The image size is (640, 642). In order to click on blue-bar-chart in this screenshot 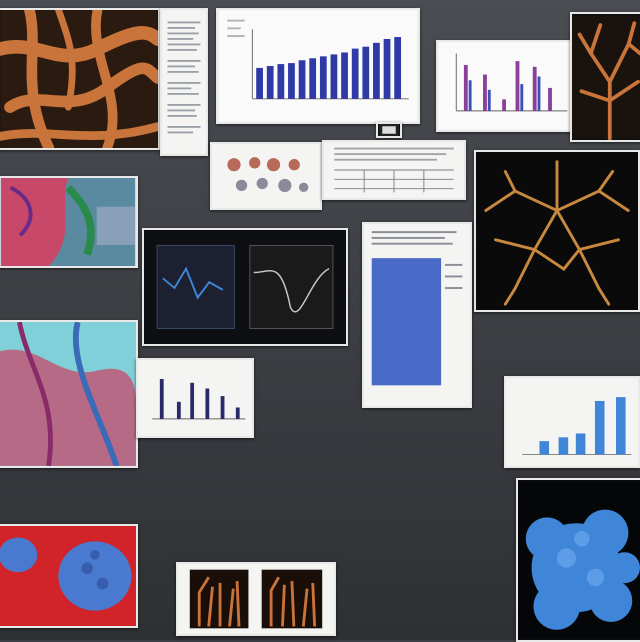, I will do `click(318, 66)`.